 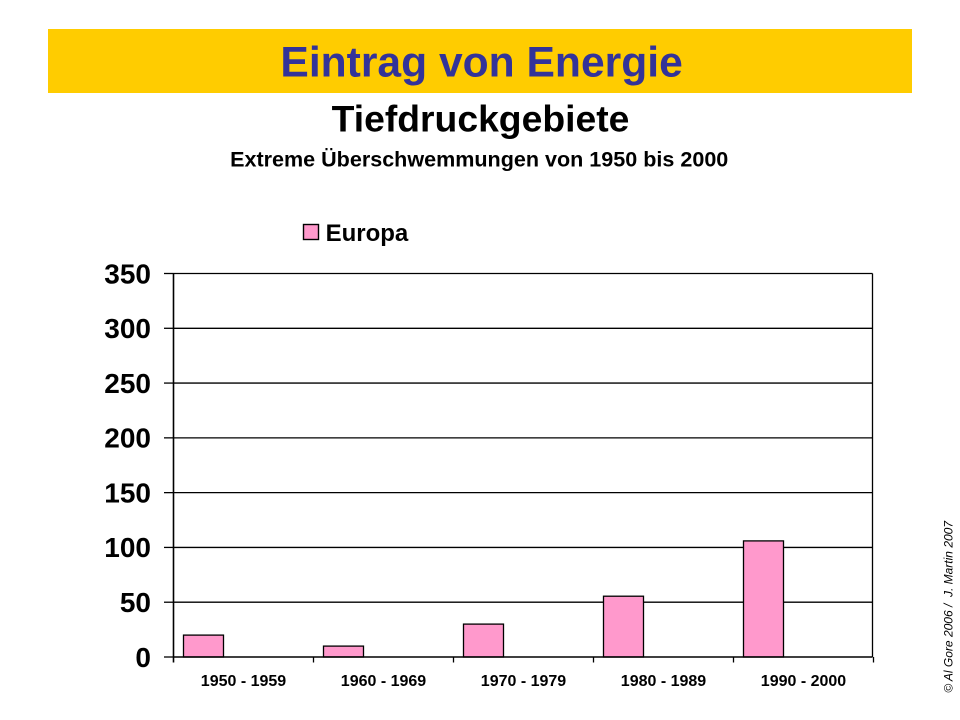 What do you see at coordinates (127, 547) in the screenshot?
I see `svg-text: 100` at bounding box center [127, 547].